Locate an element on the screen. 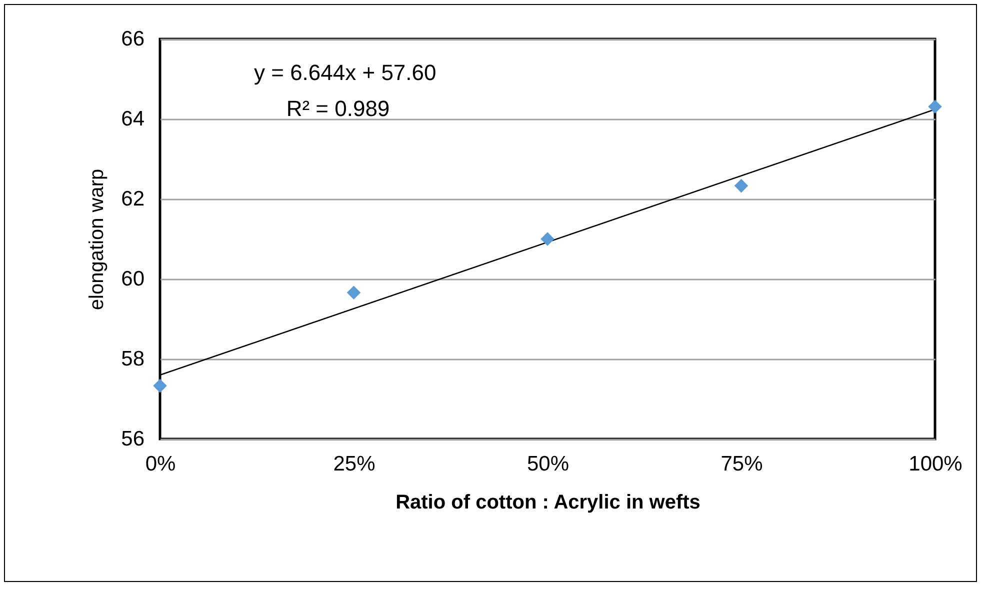 The image size is (987, 592). x-tick-label: 25% is located at coordinates (354, 464).